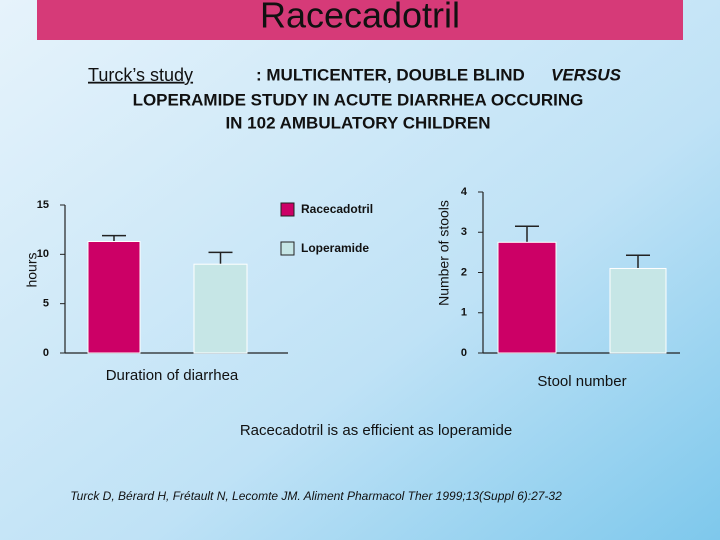 The image size is (720, 540). I want to click on subtitle-design: : MULTICENTER, DOUBLE BLIND, so click(390, 74).